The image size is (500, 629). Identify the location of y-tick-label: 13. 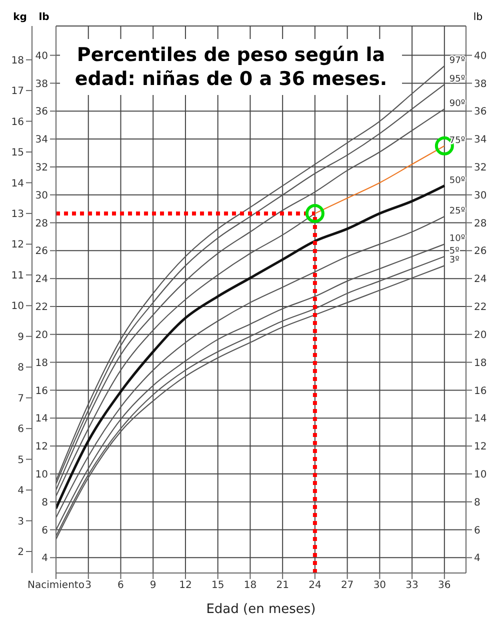
(17, 214).